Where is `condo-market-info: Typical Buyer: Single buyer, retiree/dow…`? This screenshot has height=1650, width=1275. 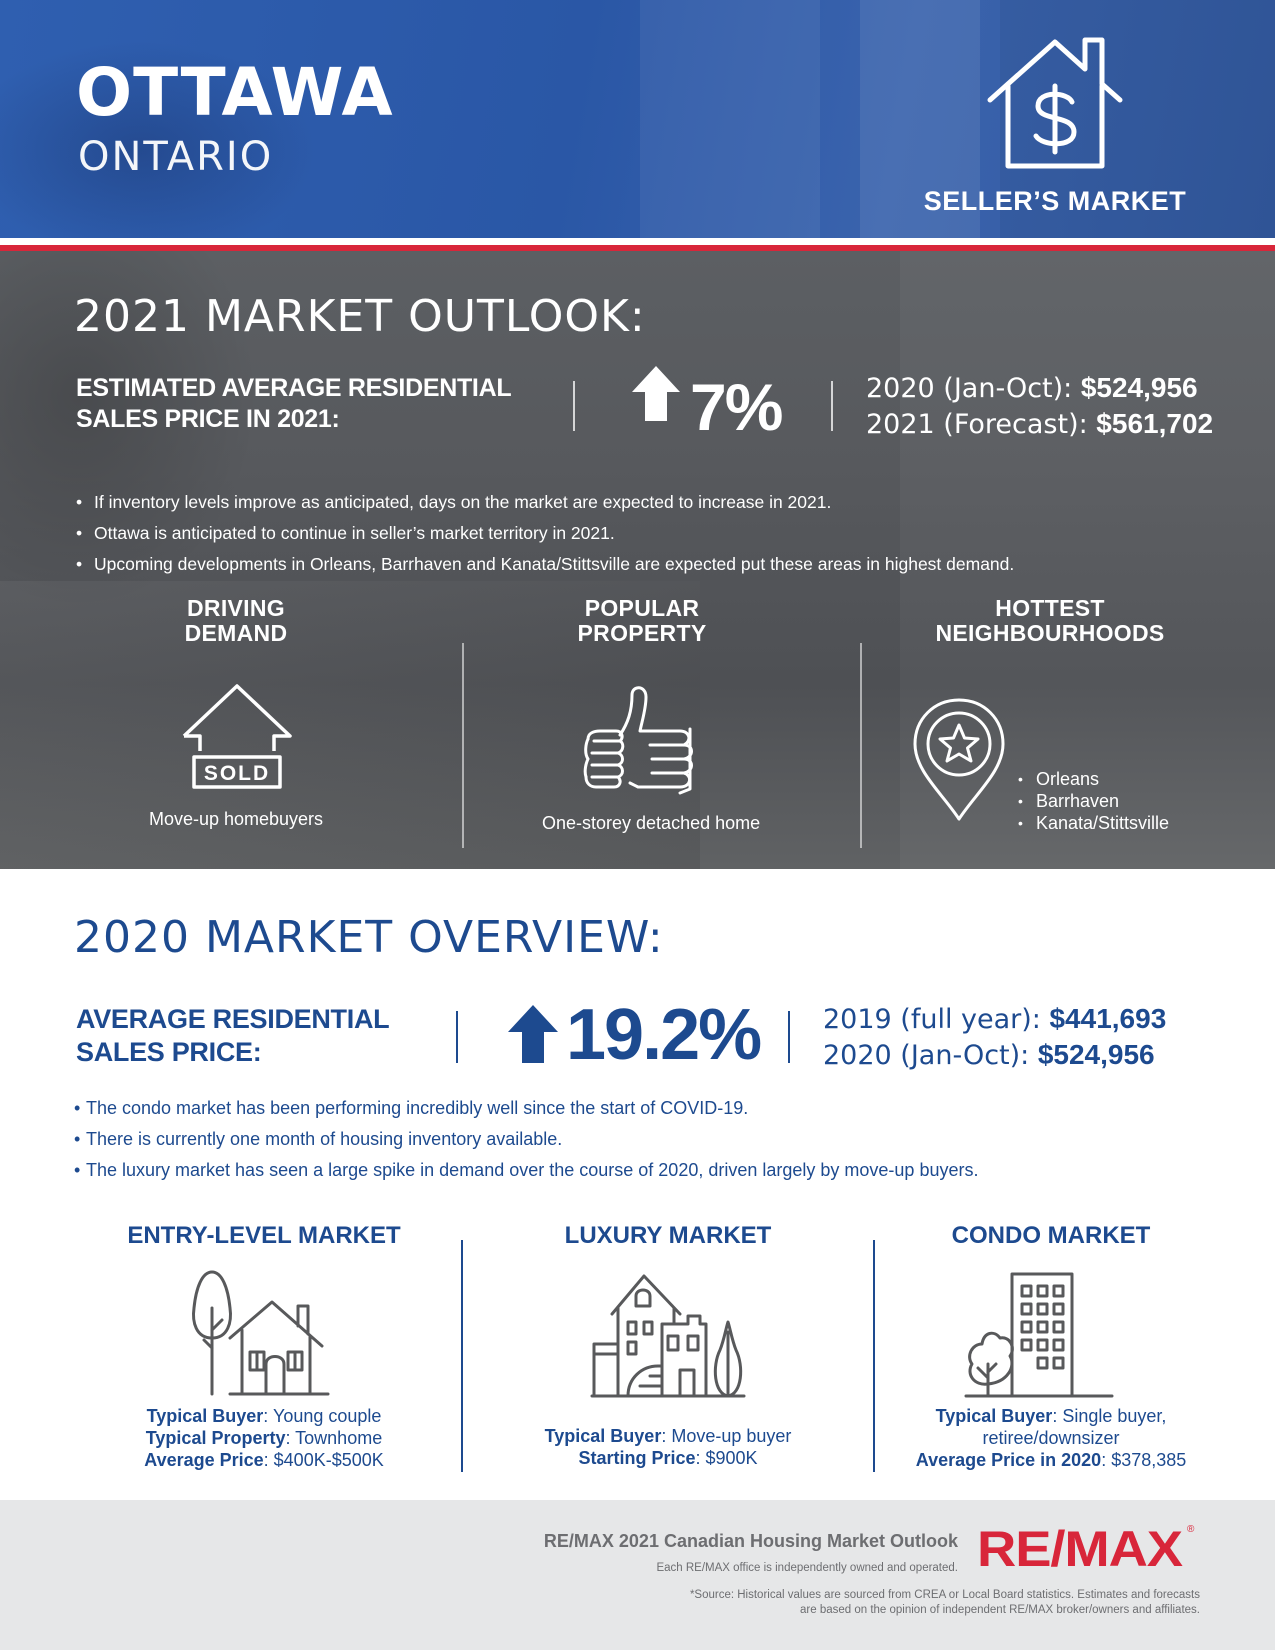
condo-market-info: Typical Buyer: Single buyer, retiree/dow… is located at coordinates (1051, 1438).